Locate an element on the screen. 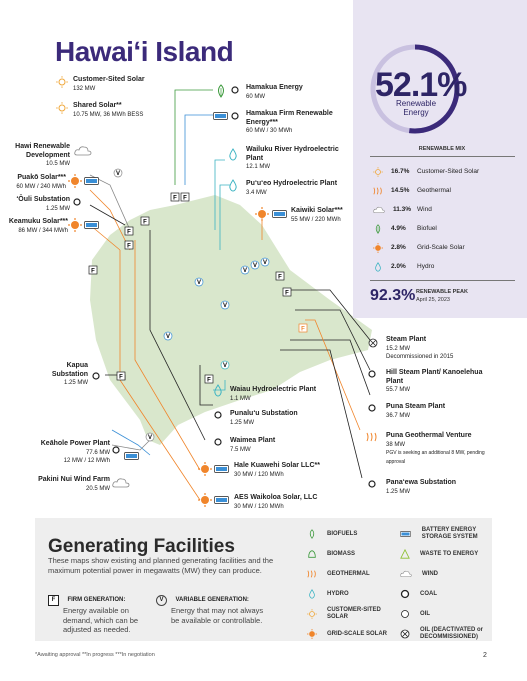 This screenshot has height=681, width=527. hale-site: Hale Kuawehi Solar LLC** 30 MW / 120 MWh is located at coordinates (279, 470).